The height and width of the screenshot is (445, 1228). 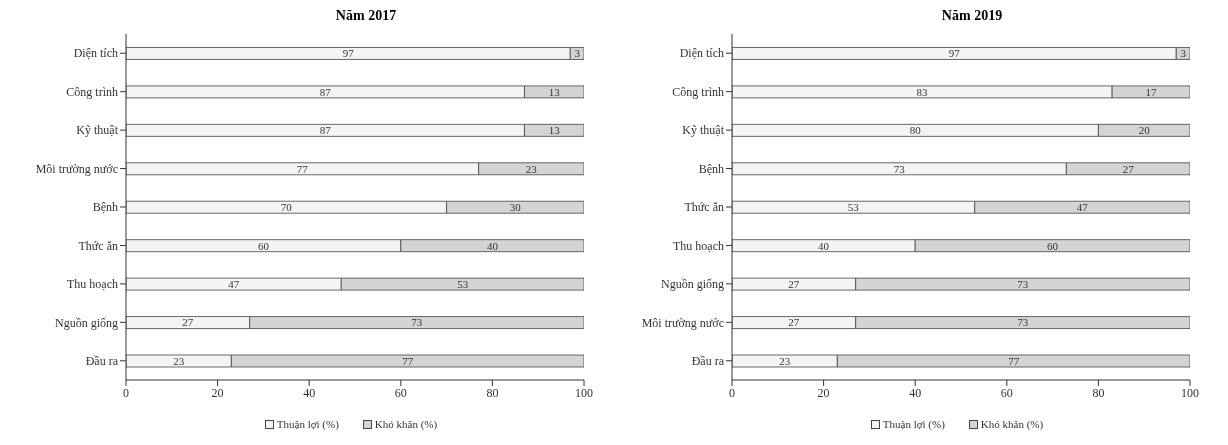 I want to click on data-label: 20, so click(x=1144, y=130).